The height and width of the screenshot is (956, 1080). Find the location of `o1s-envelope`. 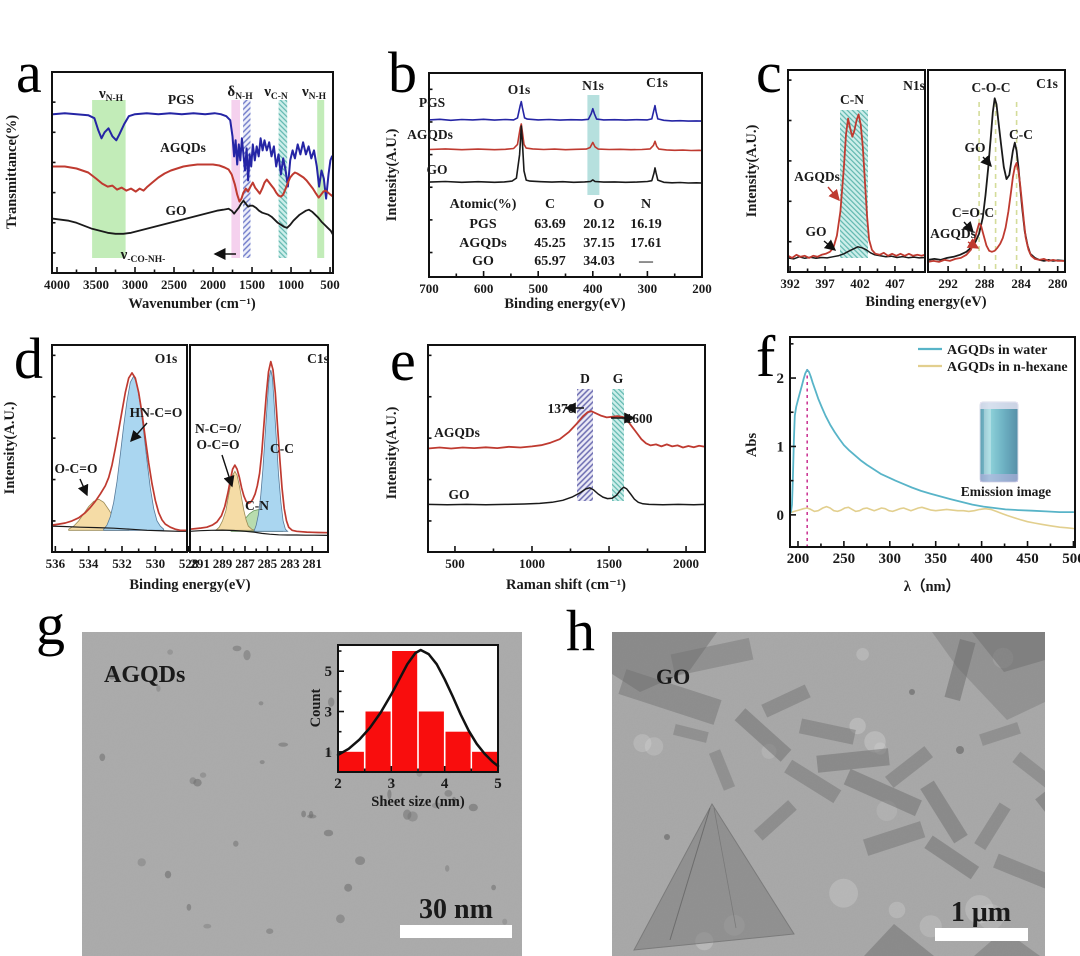

o1s-envelope is located at coordinates (119, 452).